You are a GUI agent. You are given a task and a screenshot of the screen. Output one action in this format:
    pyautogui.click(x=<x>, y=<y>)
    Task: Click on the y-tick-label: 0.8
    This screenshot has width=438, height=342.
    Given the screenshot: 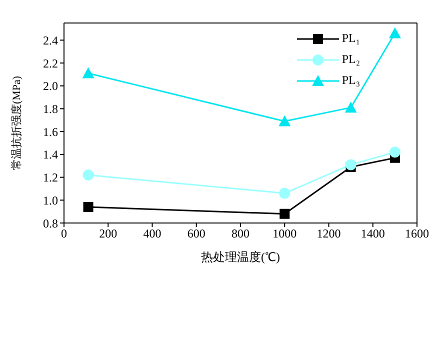 What is the action you would take?
    pyautogui.click(x=50, y=223)
    